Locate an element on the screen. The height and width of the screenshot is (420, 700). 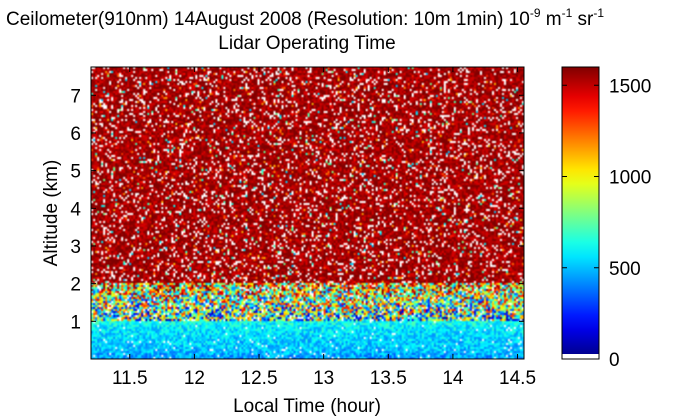
y-tick-label: 6 is located at coordinates (75, 134).